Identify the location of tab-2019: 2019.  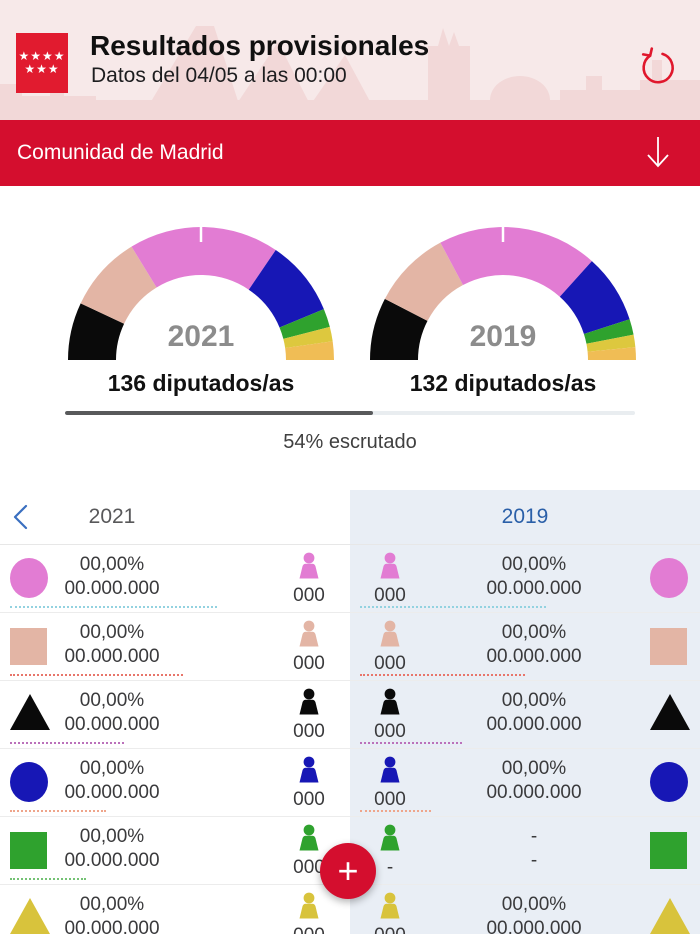
(525, 516).